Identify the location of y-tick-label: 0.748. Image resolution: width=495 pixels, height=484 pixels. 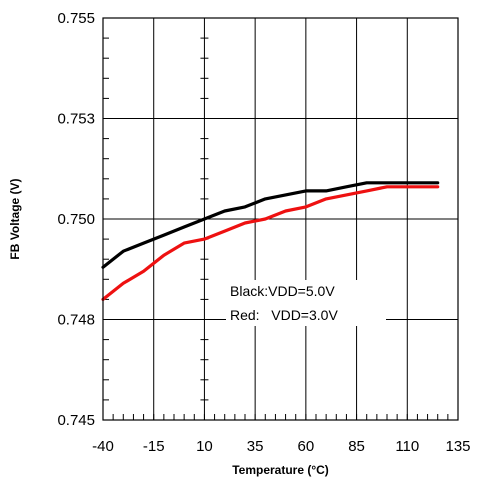
(76, 320).